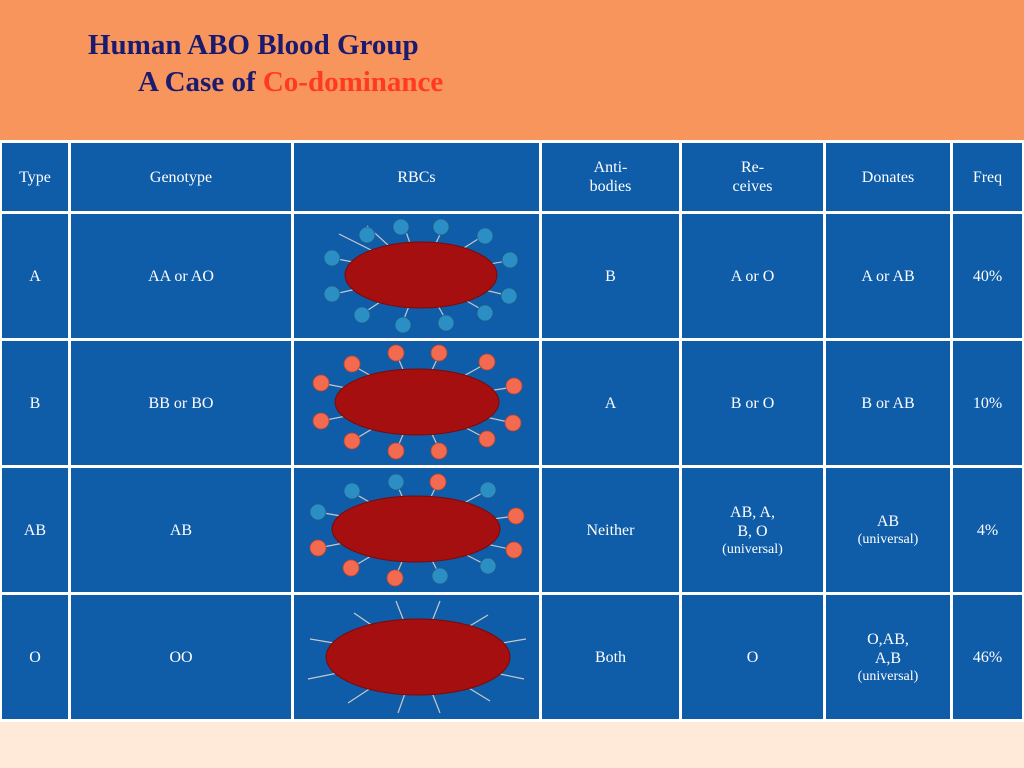  I want to click on header-antibodies: Anti- bodies, so click(610, 177).